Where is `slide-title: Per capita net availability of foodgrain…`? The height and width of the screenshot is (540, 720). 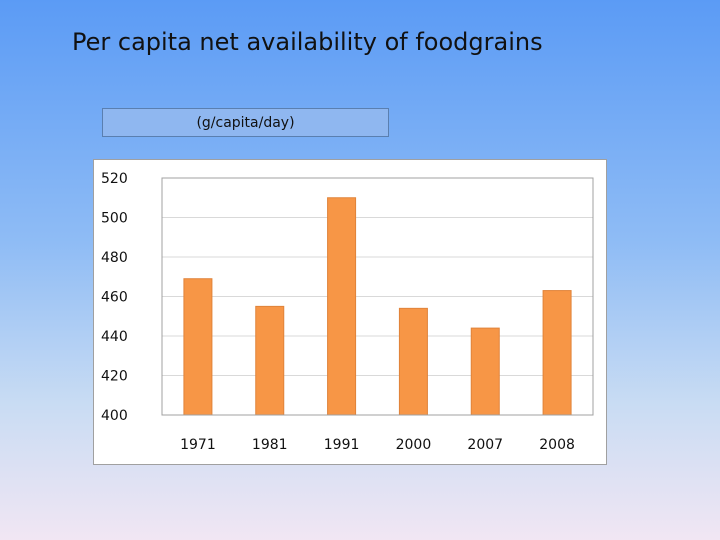
slide-title: Per capita net availability of foodgrain… is located at coordinates (307, 42).